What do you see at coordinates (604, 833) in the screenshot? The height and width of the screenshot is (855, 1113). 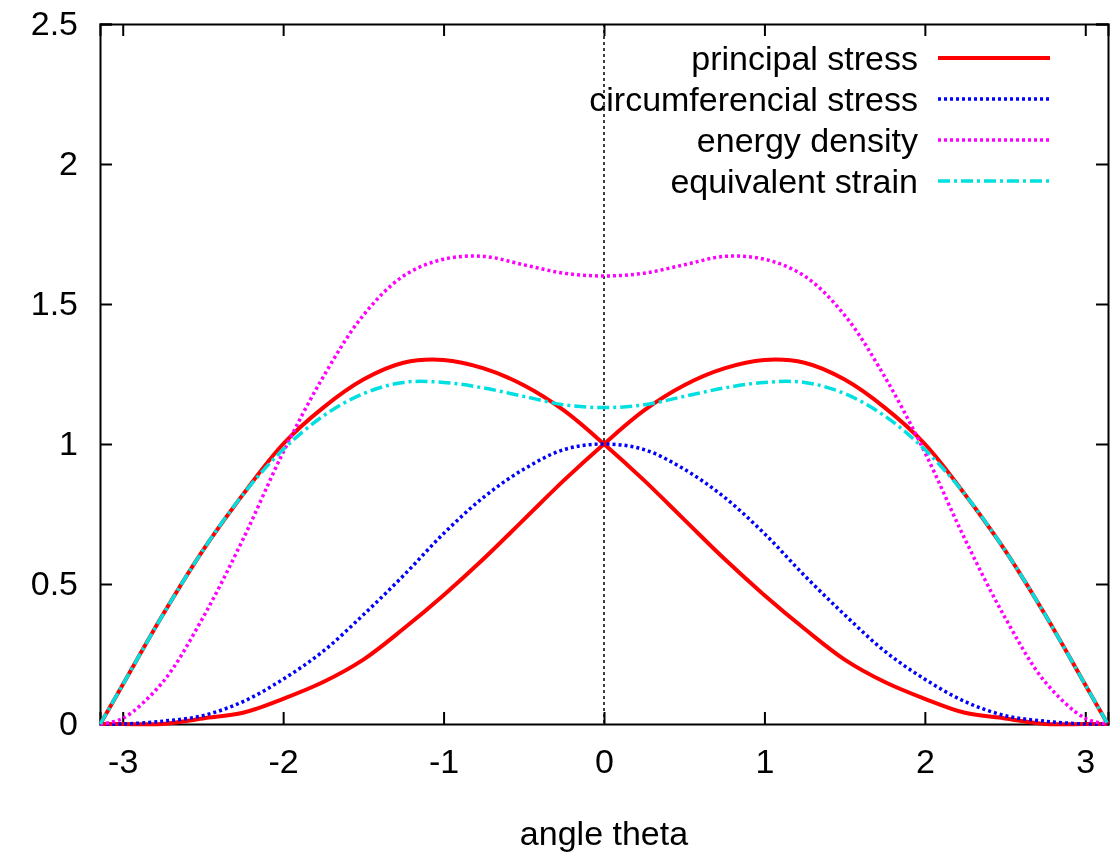 I see `x-axis-title: angle theta` at bounding box center [604, 833].